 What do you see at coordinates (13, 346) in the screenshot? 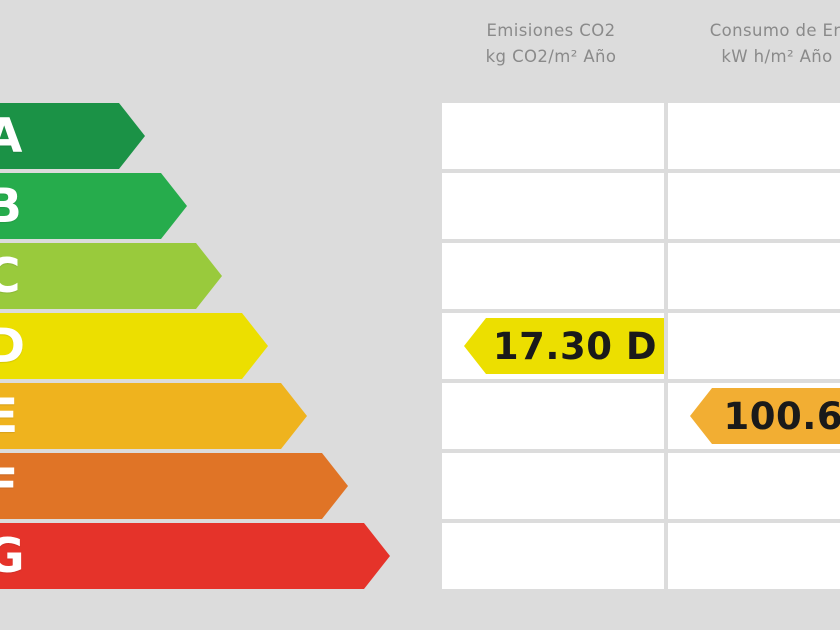
I see `rating-band-letter: D` at bounding box center [13, 346].